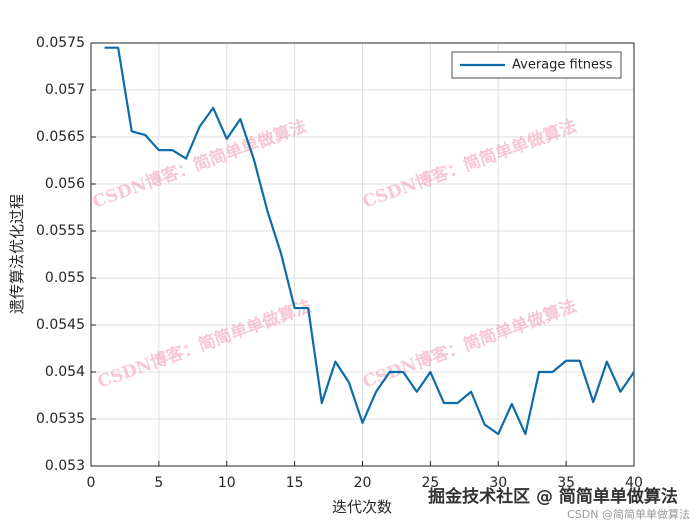 The height and width of the screenshot is (525, 700). Describe the element at coordinates (362, 507) in the screenshot. I see `x-axis-label: 迭代次数` at that location.